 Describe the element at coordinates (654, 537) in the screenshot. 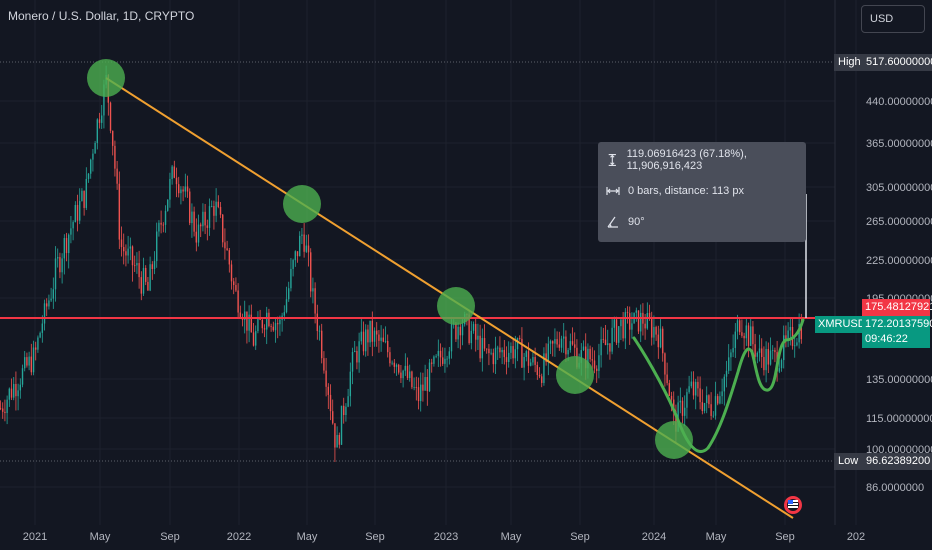

I see `x-tick-label: 2024` at that location.